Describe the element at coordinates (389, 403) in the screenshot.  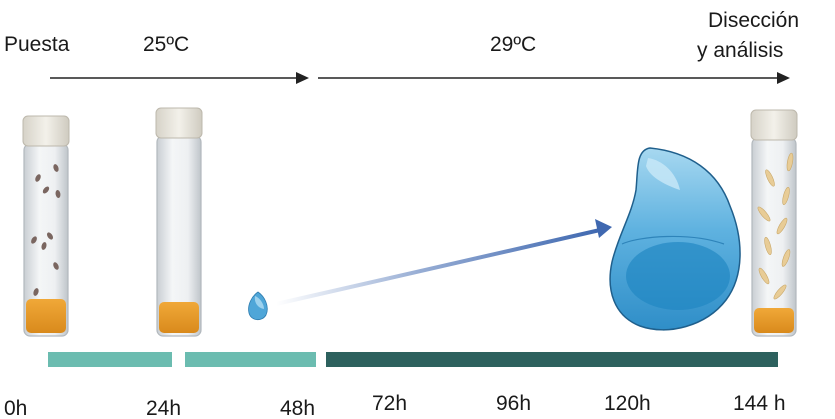
I see `tick-label: 72h` at that location.